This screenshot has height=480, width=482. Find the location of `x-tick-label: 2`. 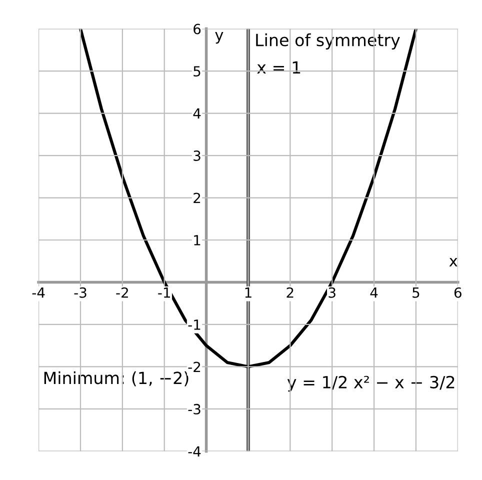

x-tick-label: 2 is located at coordinates (290, 292).